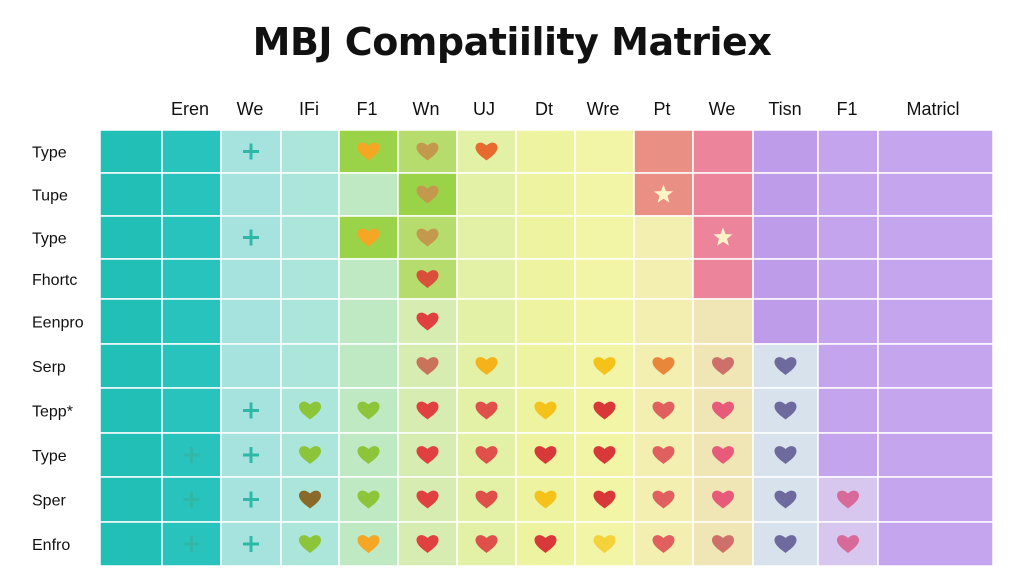 The image size is (1024, 585). What do you see at coordinates (723, 236) in the screenshot?
I see `star-icon` at bounding box center [723, 236].